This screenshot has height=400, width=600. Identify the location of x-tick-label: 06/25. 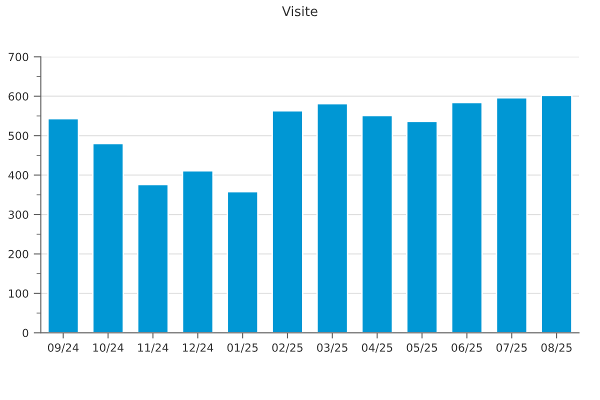
(467, 348).